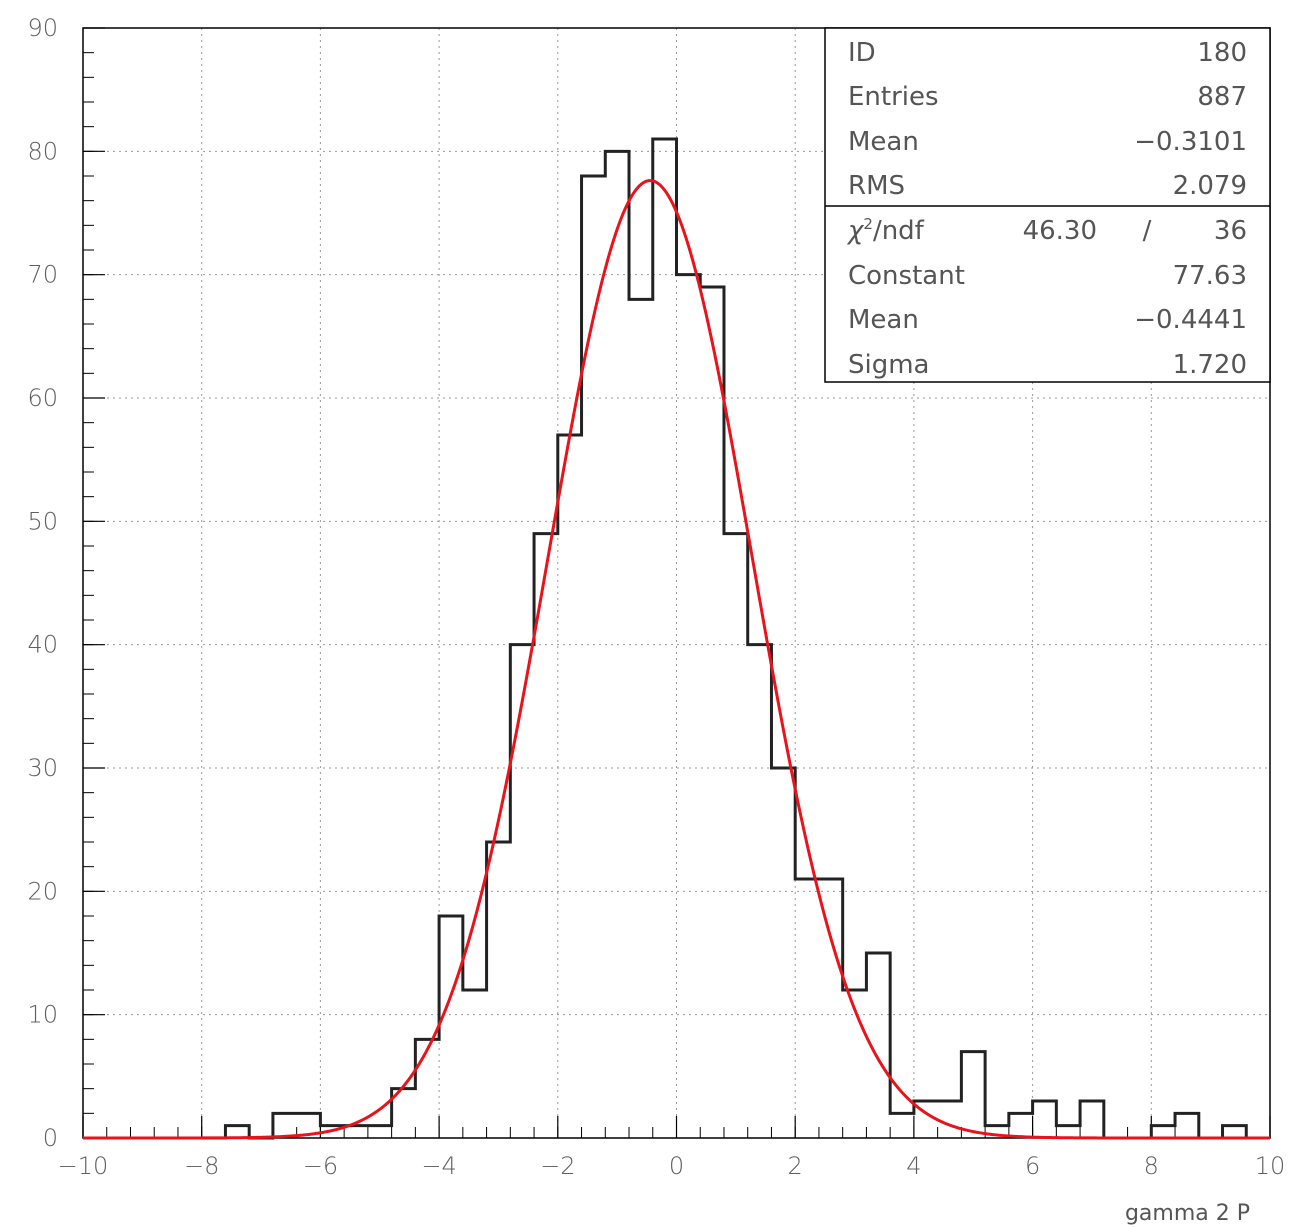 The height and width of the screenshot is (1228, 1292). What do you see at coordinates (1222, 53) in the screenshot?
I see `stats-id-value: 180` at bounding box center [1222, 53].